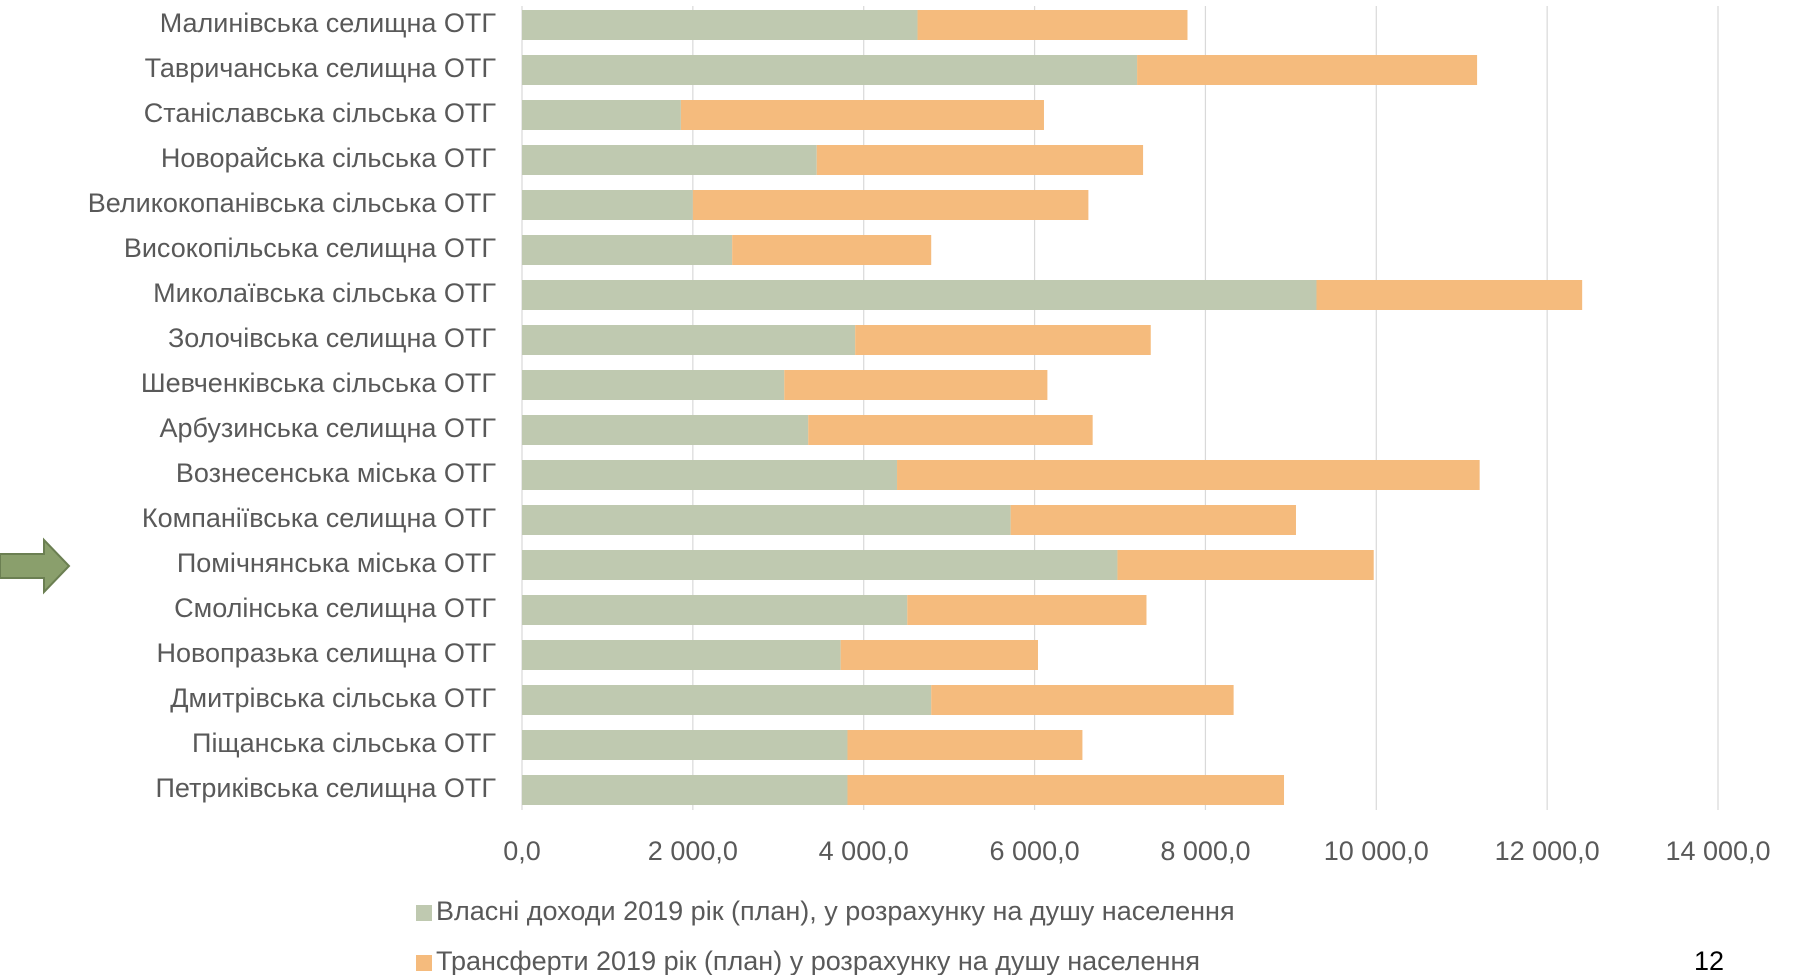 Image resolution: width=1794 pixels, height=975 pixels. I want to click on x-tick-label: 12 000,0, so click(1547, 851).